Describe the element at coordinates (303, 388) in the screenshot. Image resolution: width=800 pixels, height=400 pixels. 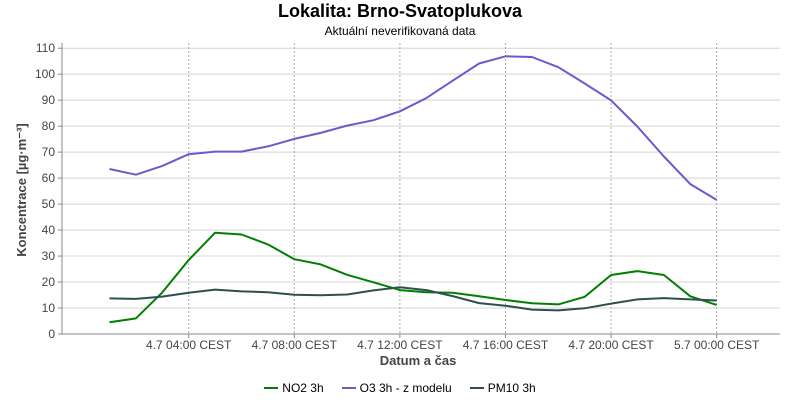
I see `legend-label: NO2 3h` at that location.